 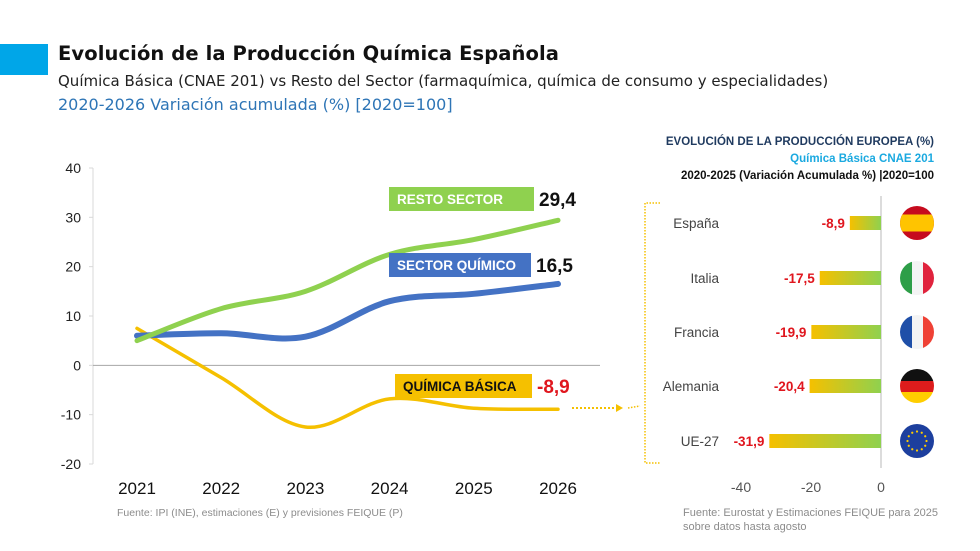 I want to click on x-tick-label: 2023, so click(x=305, y=488).